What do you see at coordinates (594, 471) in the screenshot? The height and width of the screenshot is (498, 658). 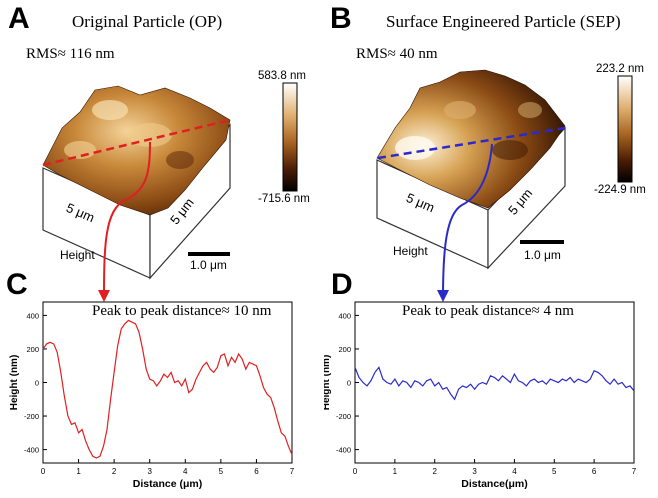 I see `sep-chart-x-tick-label: 6` at bounding box center [594, 471].